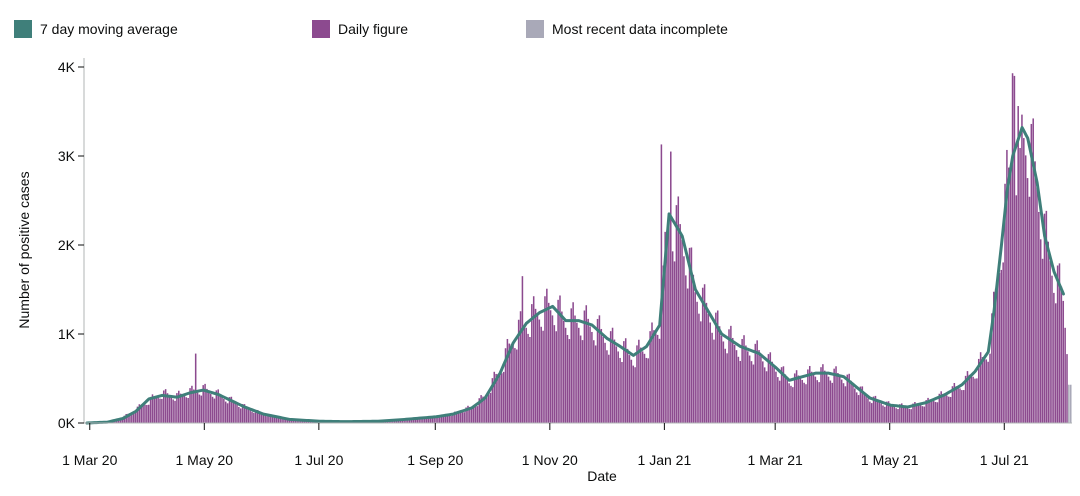 This screenshot has height=496, width=1080. What do you see at coordinates (67, 334) in the screenshot?
I see `y-tick-label: 1K` at bounding box center [67, 334].